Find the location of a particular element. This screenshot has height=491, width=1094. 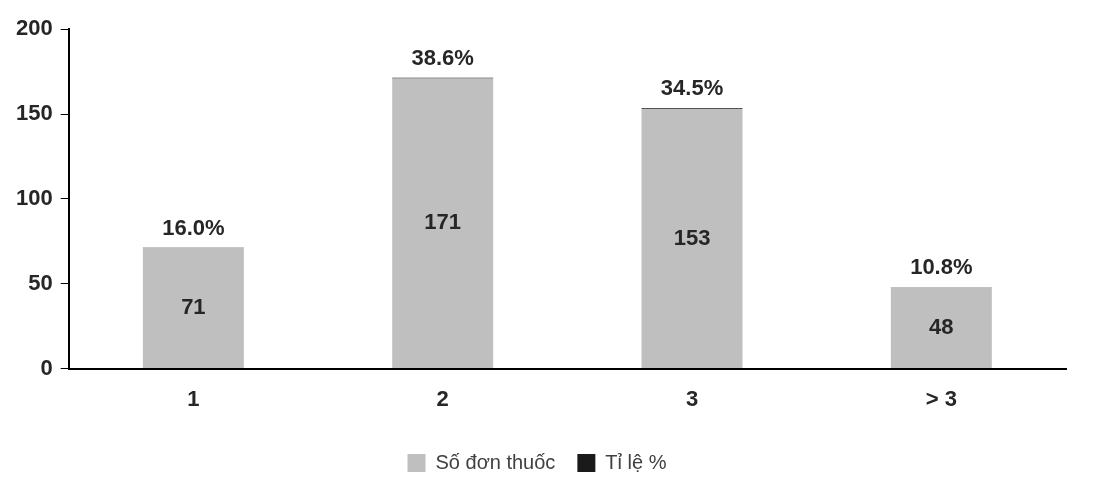

x-tick-label: 1 is located at coordinates (193, 398).